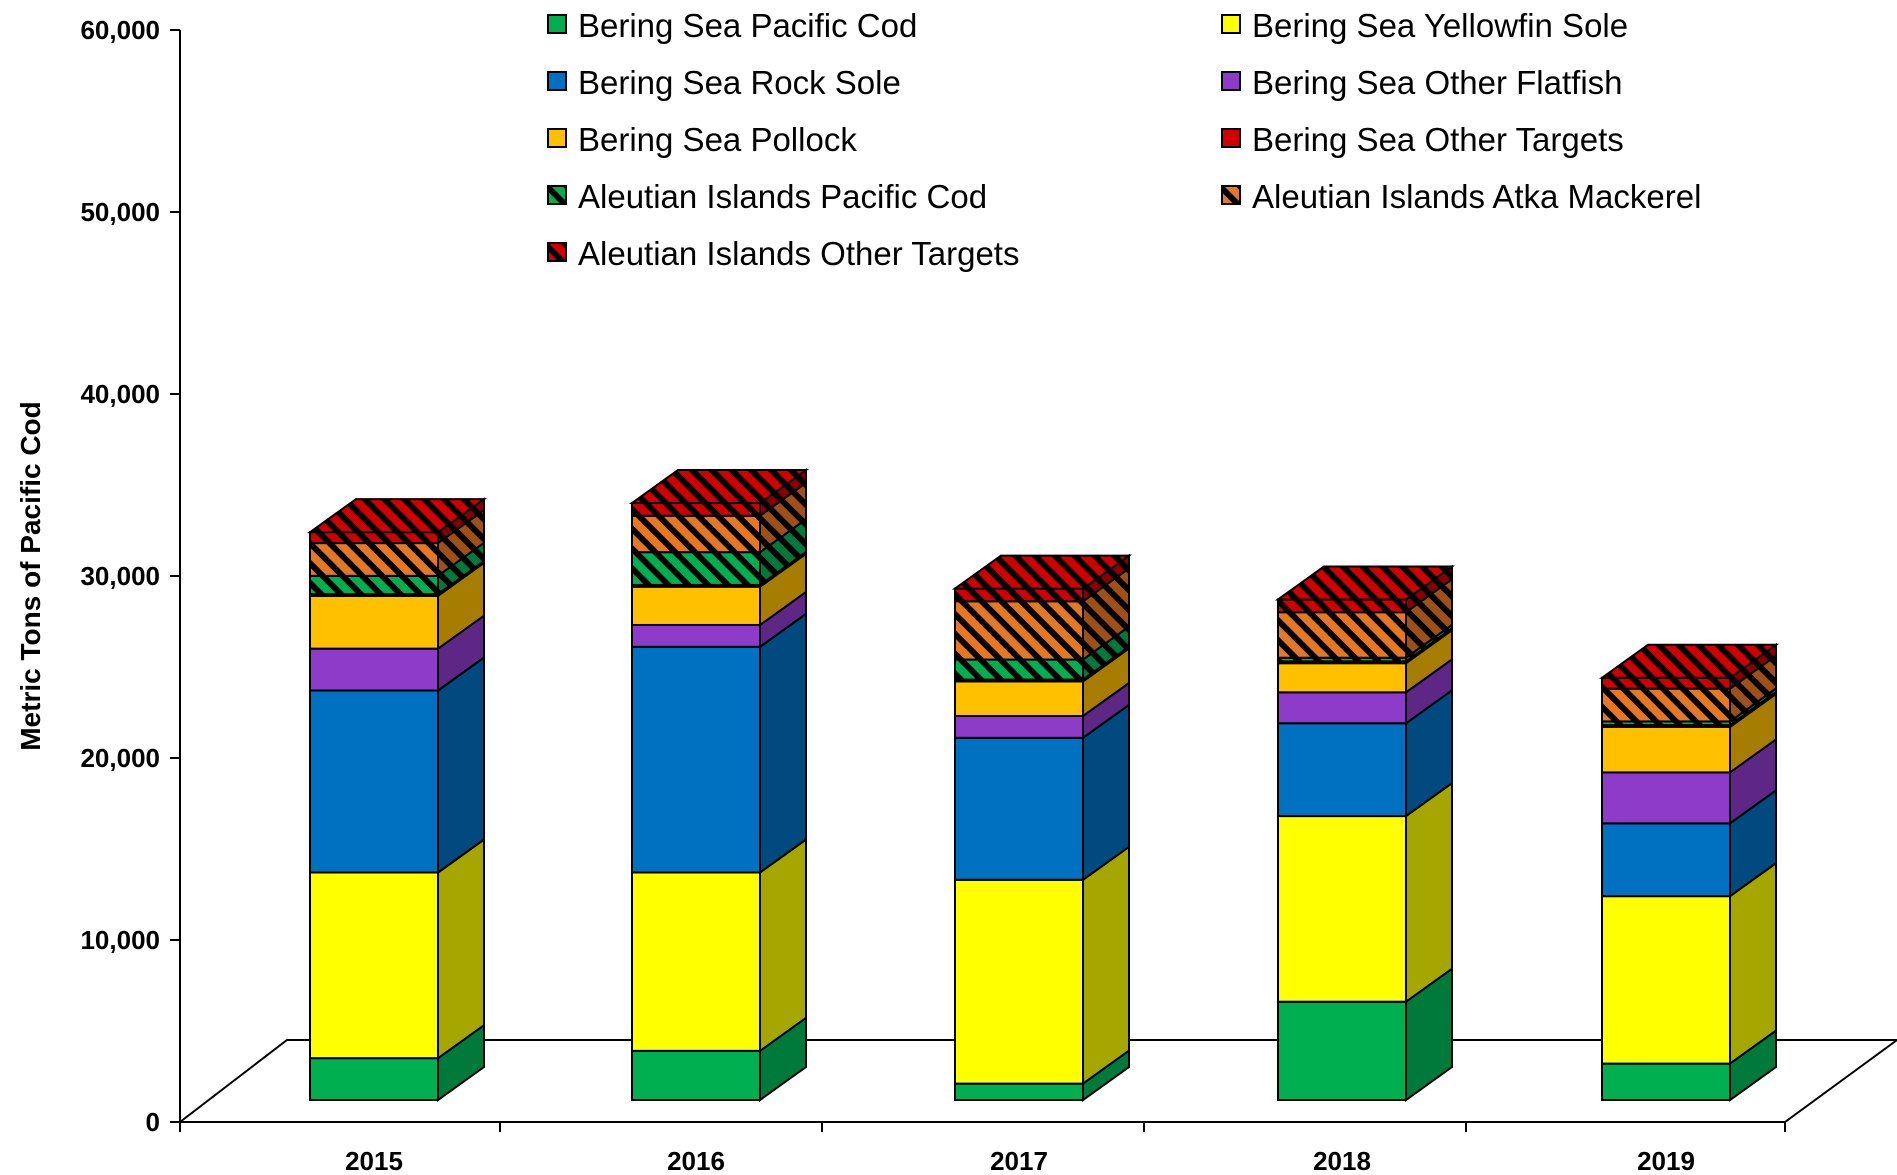 This screenshot has width=1897, height=1175. What do you see at coordinates (696, 1160) in the screenshot?
I see `x-tick-label: 2016` at bounding box center [696, 1160].